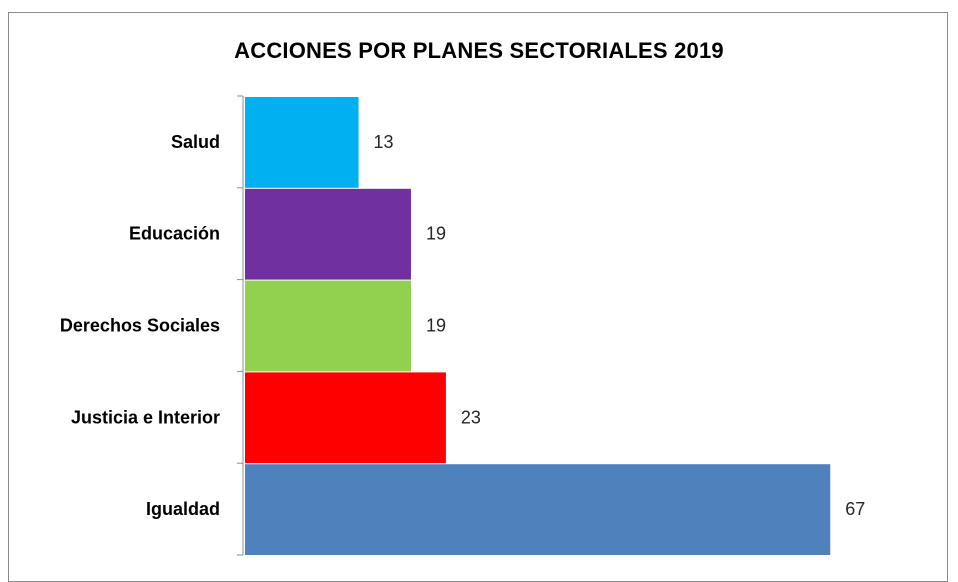 The image size is (958, 582). I want to click on bar-justicia-e-interior, so click(345, 418).